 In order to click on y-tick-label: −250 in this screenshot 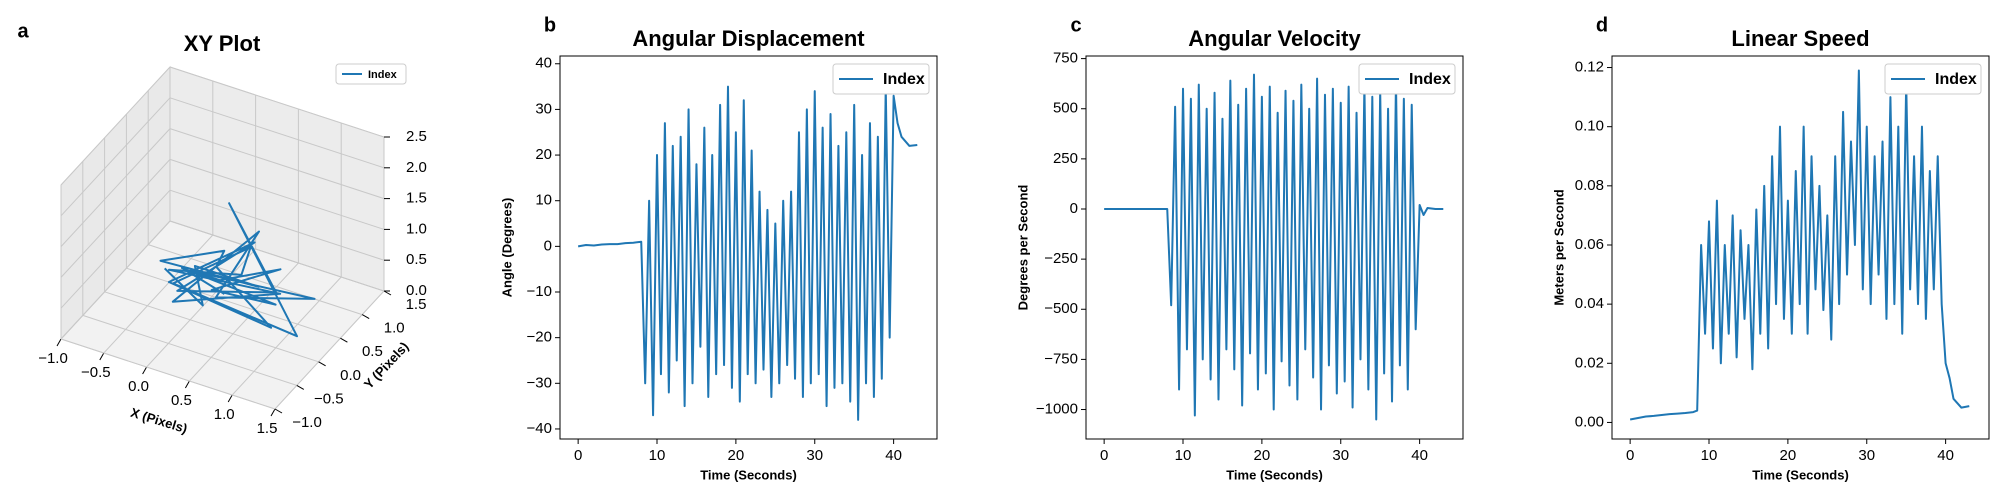, I will do `click(1061, 258)`.